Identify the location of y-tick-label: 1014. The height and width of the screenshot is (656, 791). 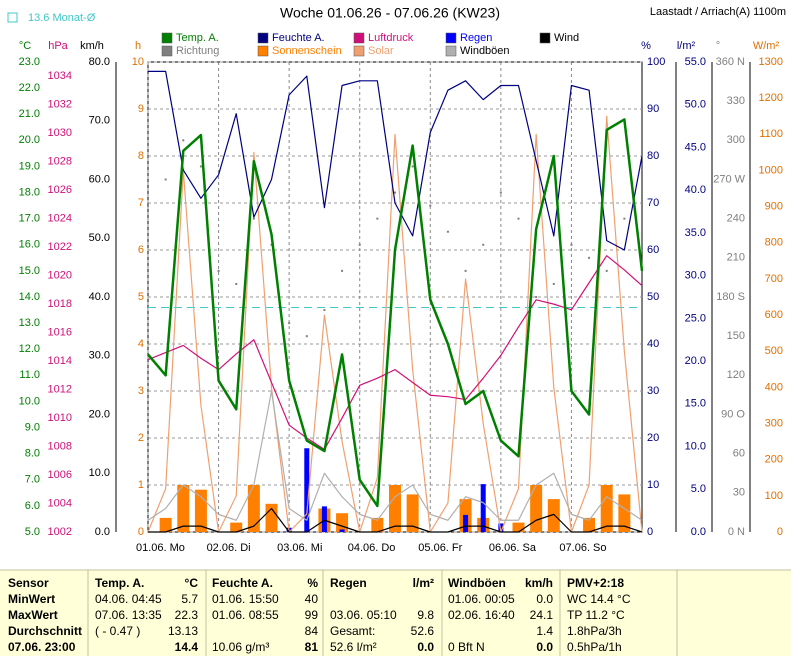
(60, 361).